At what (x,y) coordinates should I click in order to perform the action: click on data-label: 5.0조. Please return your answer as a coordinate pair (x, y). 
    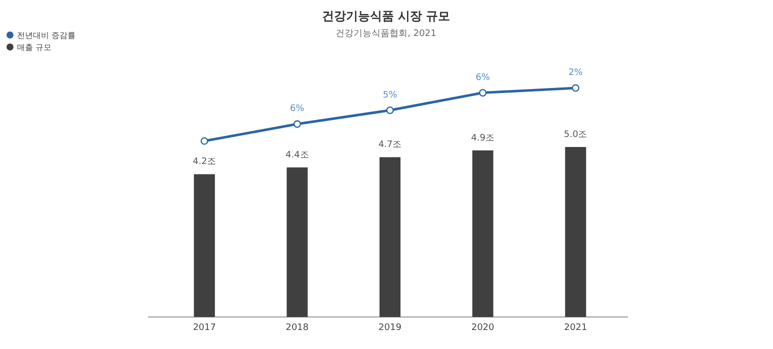
    Looking at the image, I should click on (576, 135).